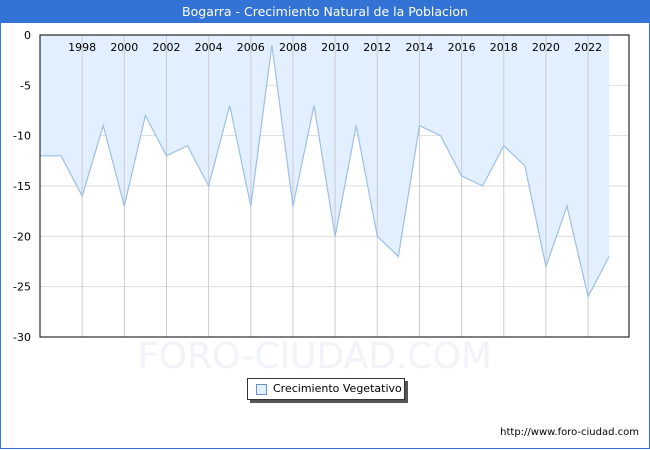 The width and height of the screenshot is (650, 450). I want to click on legend: Crecimiento Vegetativo, so click(326, 389).